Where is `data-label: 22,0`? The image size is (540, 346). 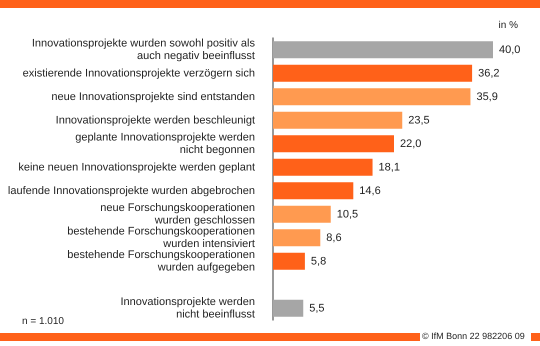 data-label: 22,0 is located at coordinates (411, 144).